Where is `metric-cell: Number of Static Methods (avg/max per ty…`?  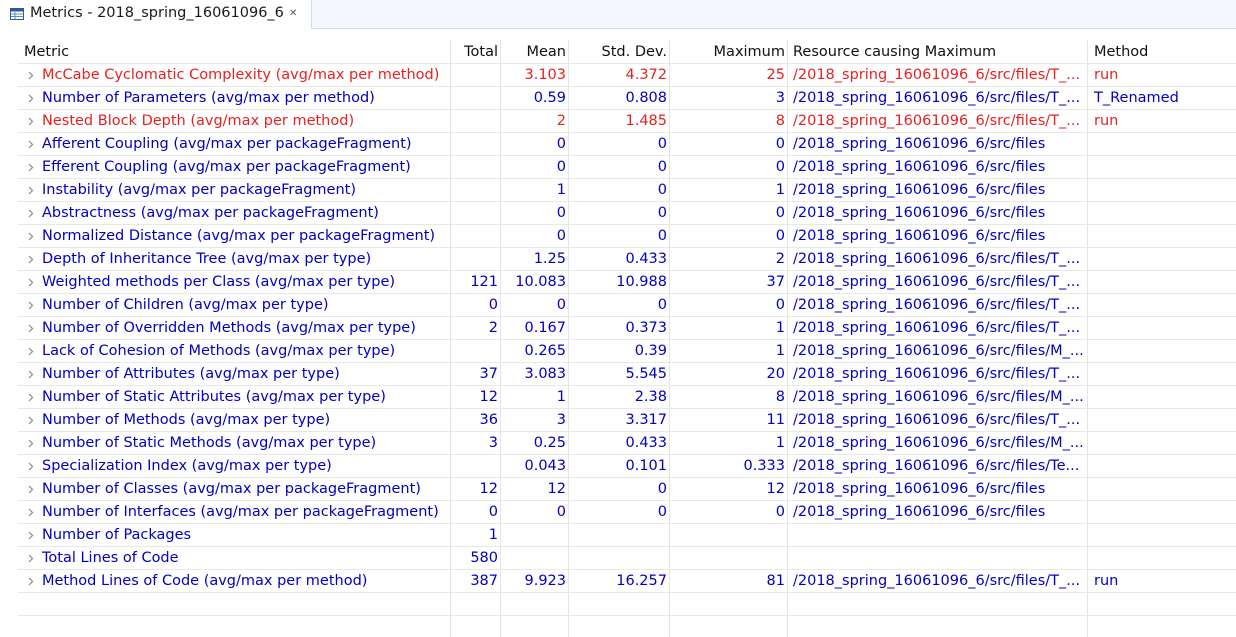 metric-cell: Number of Static Methods (avg/max per ty… is located at coordinates (209, 443).